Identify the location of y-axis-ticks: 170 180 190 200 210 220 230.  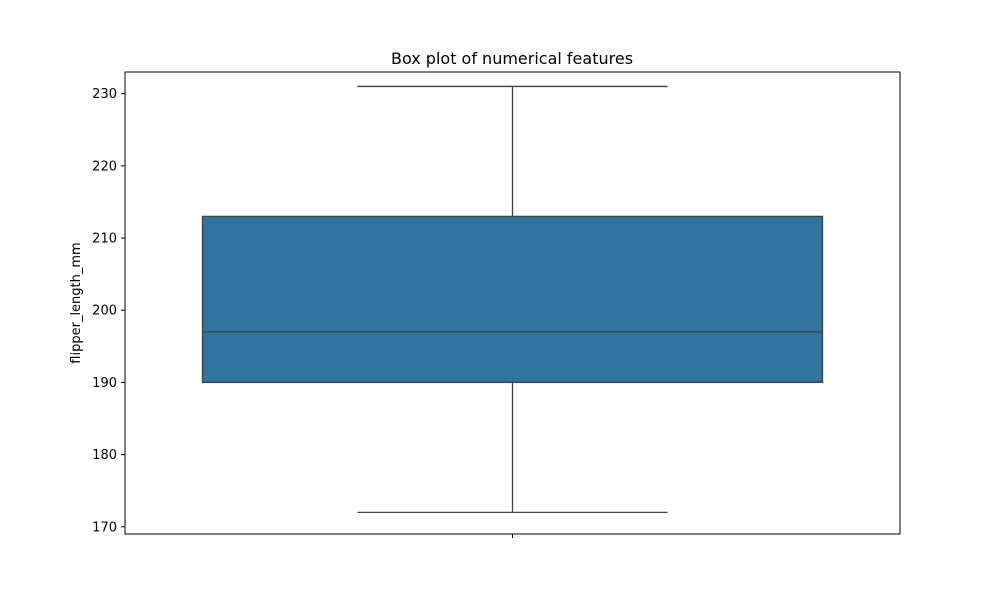
(108, 311).